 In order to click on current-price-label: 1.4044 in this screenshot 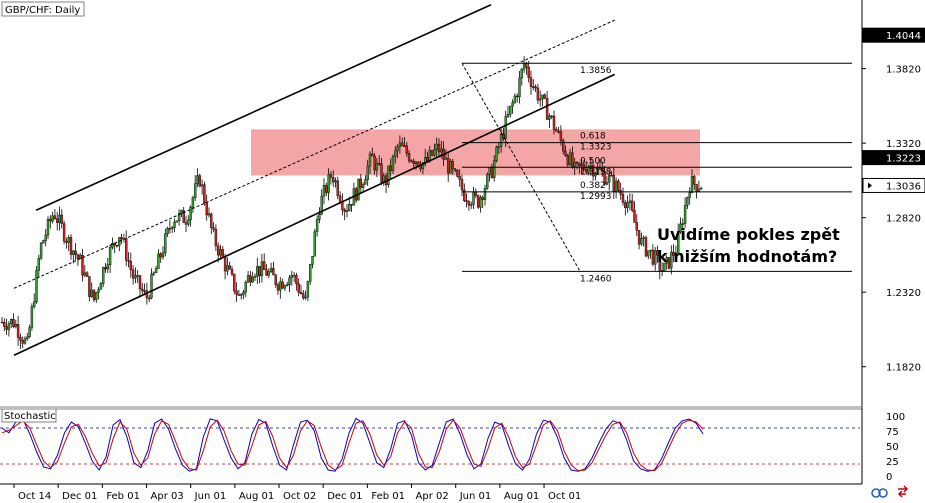, I will do `click(903, 36)`.